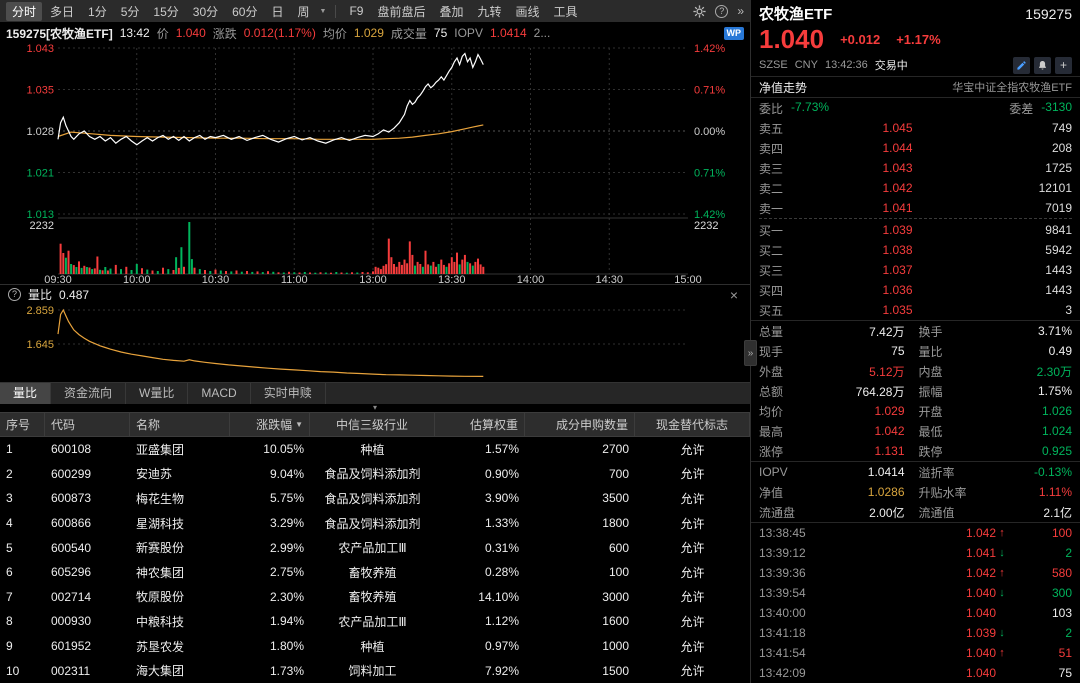 The height and width of the screenshot is (683, 1080). Describe the element at coordinates (299, 424) in the screenshot. I see `sort-desc-icon: ▼` at that location.